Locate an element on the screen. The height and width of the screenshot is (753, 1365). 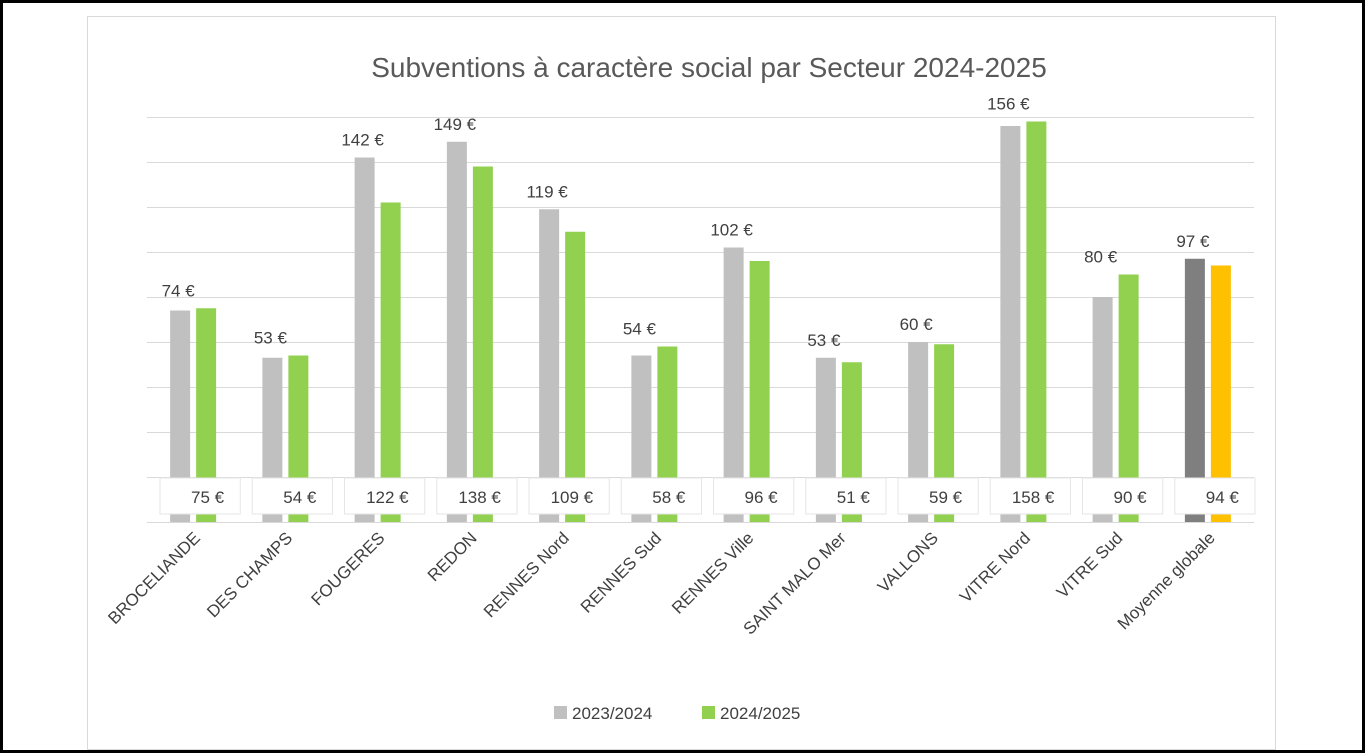
data-label-2023-2024: 119 € is located at coordinates (547, 191).